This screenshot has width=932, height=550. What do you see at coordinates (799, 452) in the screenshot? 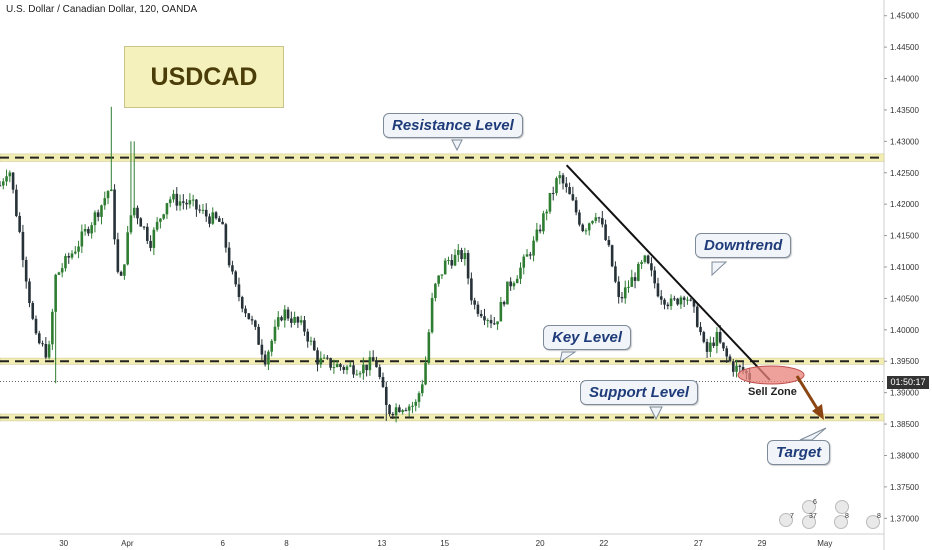
I see `target-callout: Target` at bounding box center [799, 452].